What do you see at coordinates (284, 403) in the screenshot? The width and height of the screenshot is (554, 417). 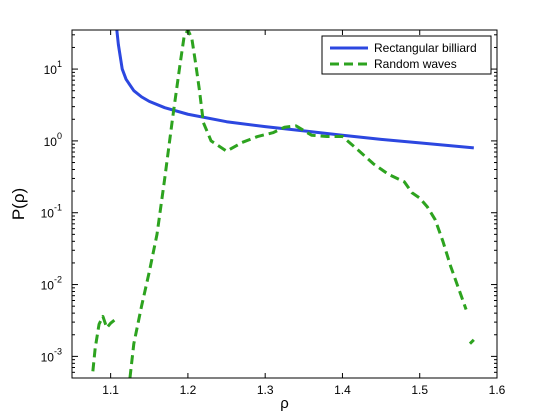 I see `x-axis-label: ρ` at bounding box center [284, 403].